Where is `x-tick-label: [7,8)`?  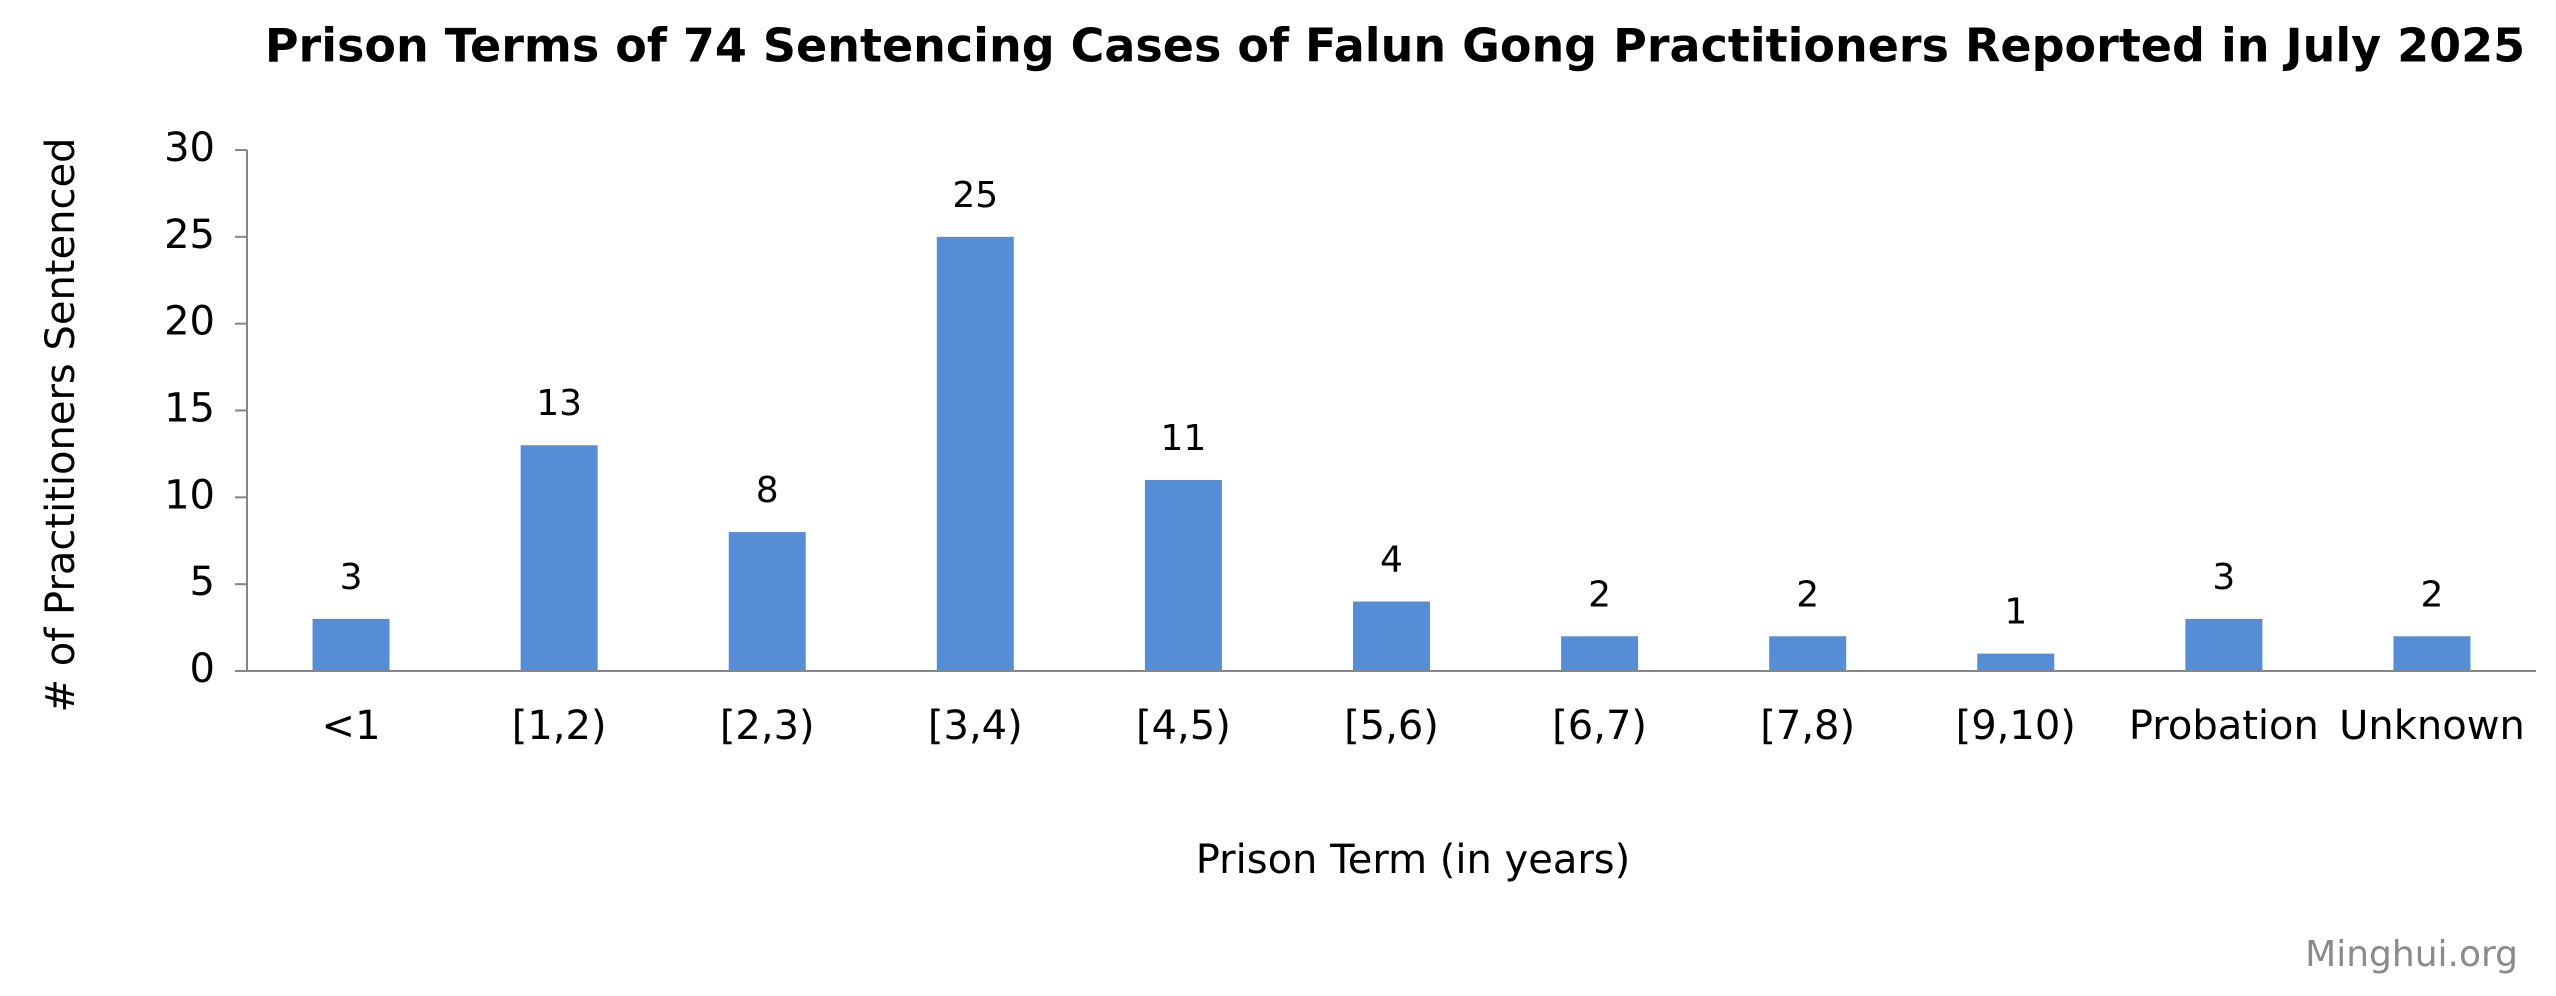
x-tick-label: [7,8) is located at coordinates (1807, 726).